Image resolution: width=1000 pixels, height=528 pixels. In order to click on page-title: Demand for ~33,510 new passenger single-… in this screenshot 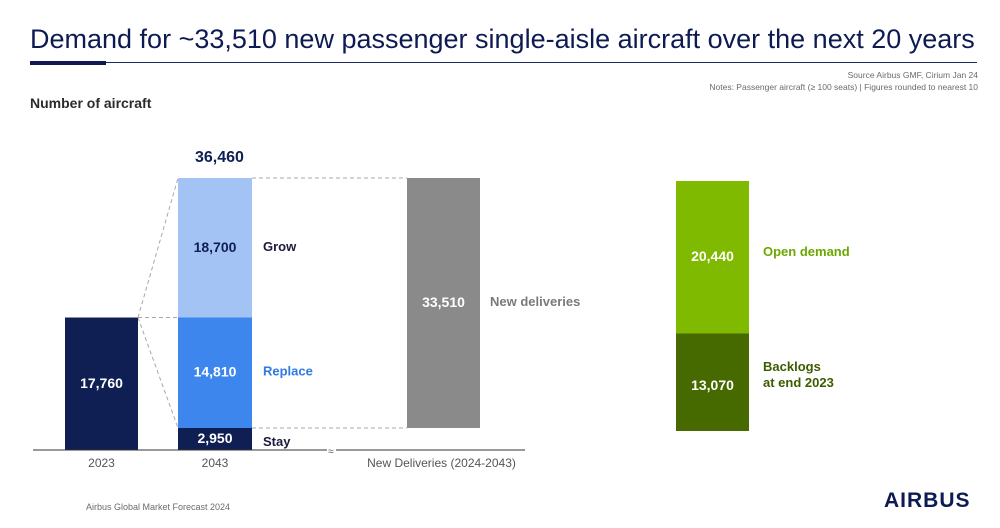, I will do `click(502, 39)`.